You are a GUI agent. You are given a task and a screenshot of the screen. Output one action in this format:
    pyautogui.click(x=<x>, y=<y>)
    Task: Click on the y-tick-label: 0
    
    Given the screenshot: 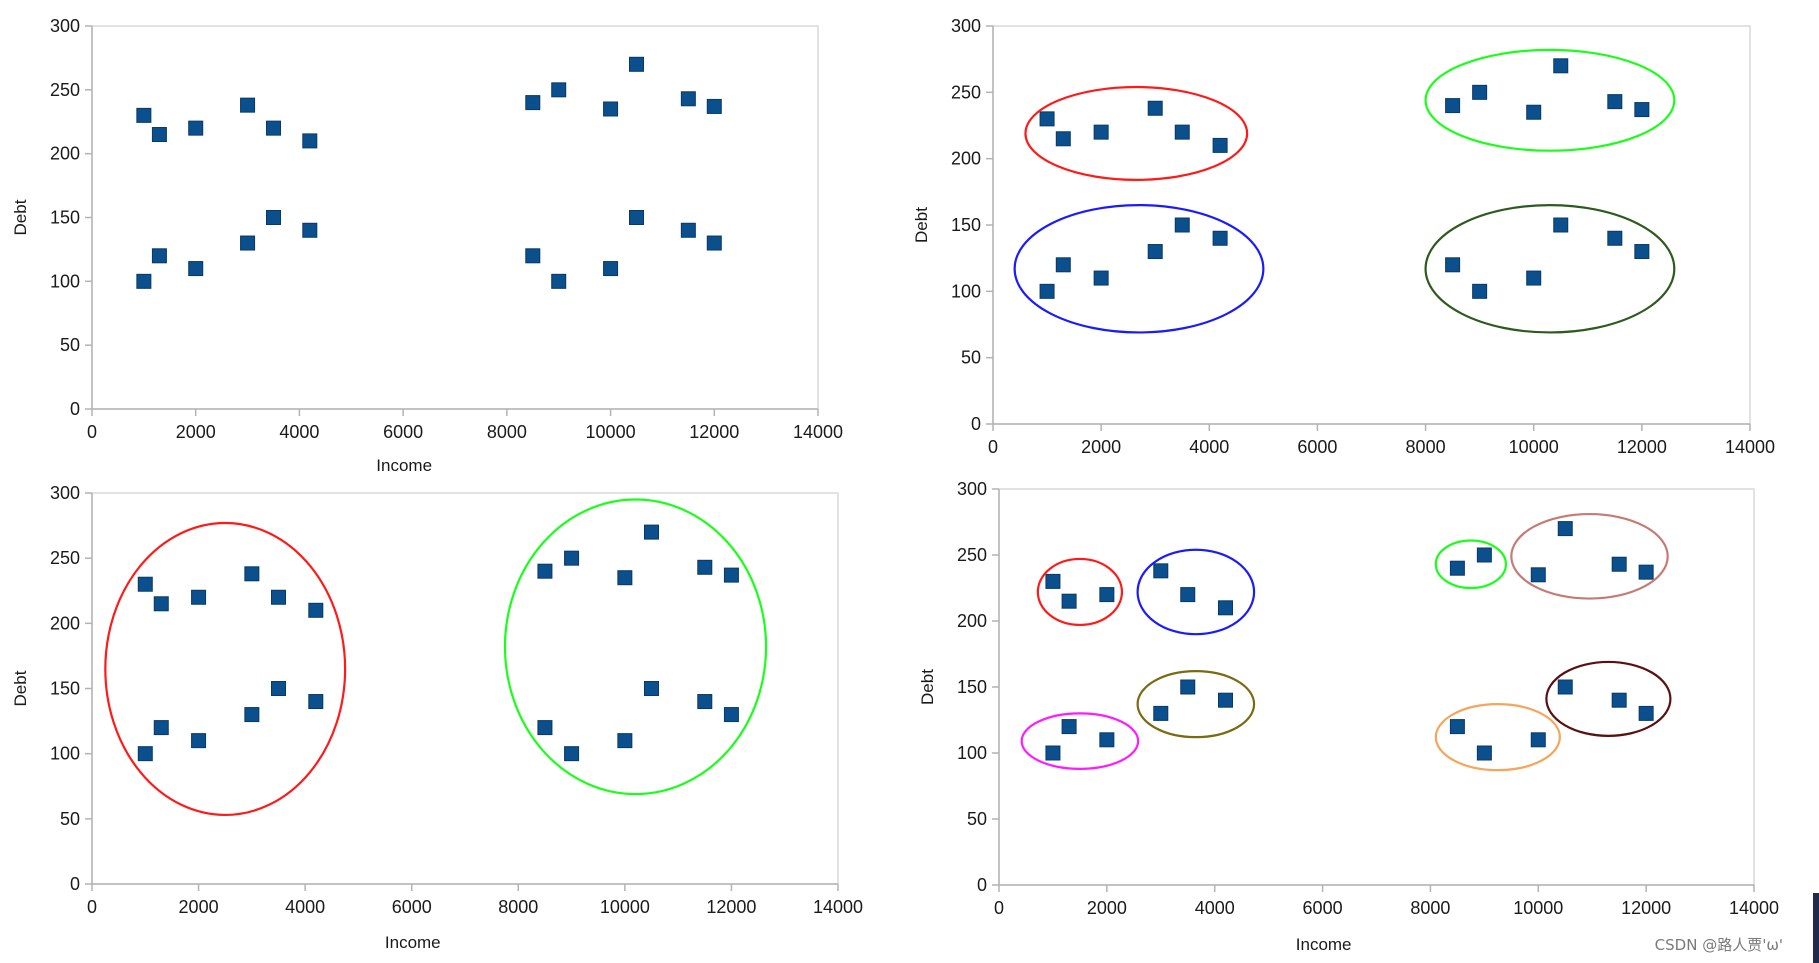 What is the action you would take?
    pyautogui.click(x=976, y=424)
    